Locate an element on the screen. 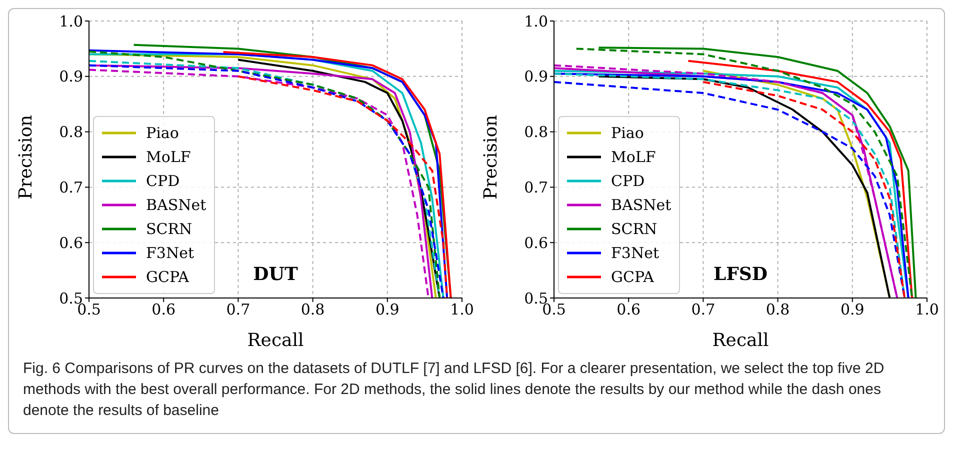 Image resolution: width=953 pixels, height=463 pixels. text: DUT is located at coordinates (275, 274).